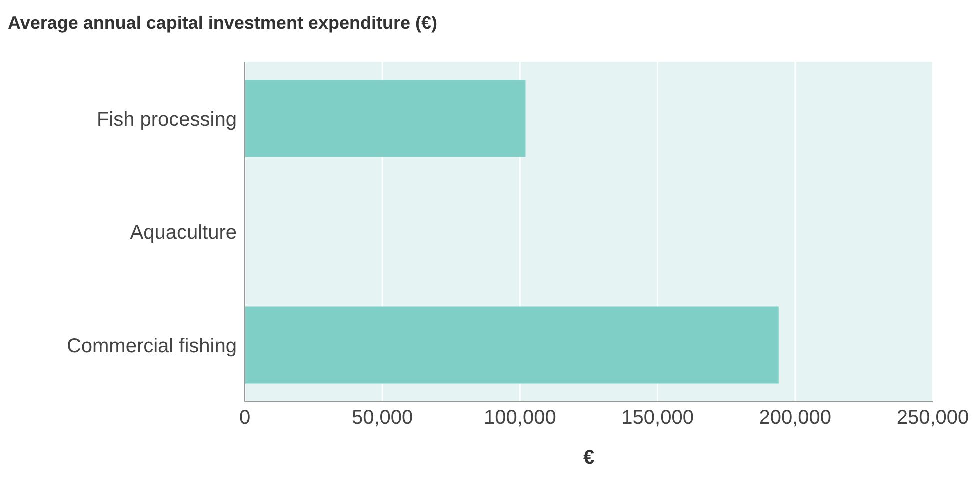 The width and height of the screenshot is (976, 486). I want to click on x-tick-label: 100,000, so click(520, 418).